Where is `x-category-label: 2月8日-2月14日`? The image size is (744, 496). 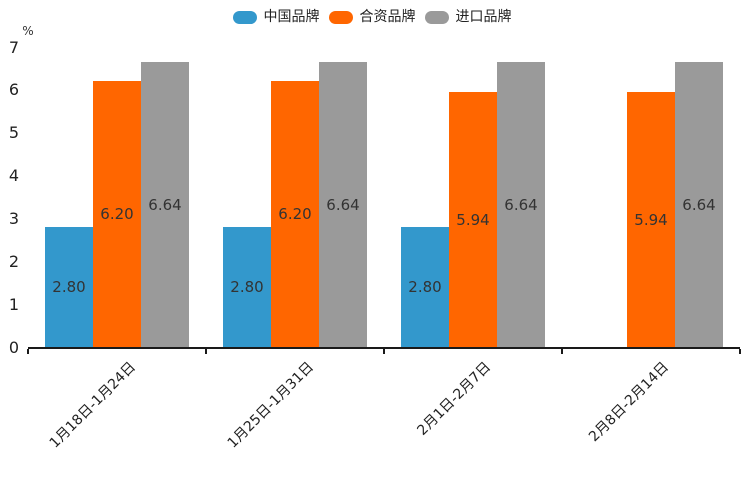
x-category-label: 2月8日-2月14日 is located at coordinates (629, 402).